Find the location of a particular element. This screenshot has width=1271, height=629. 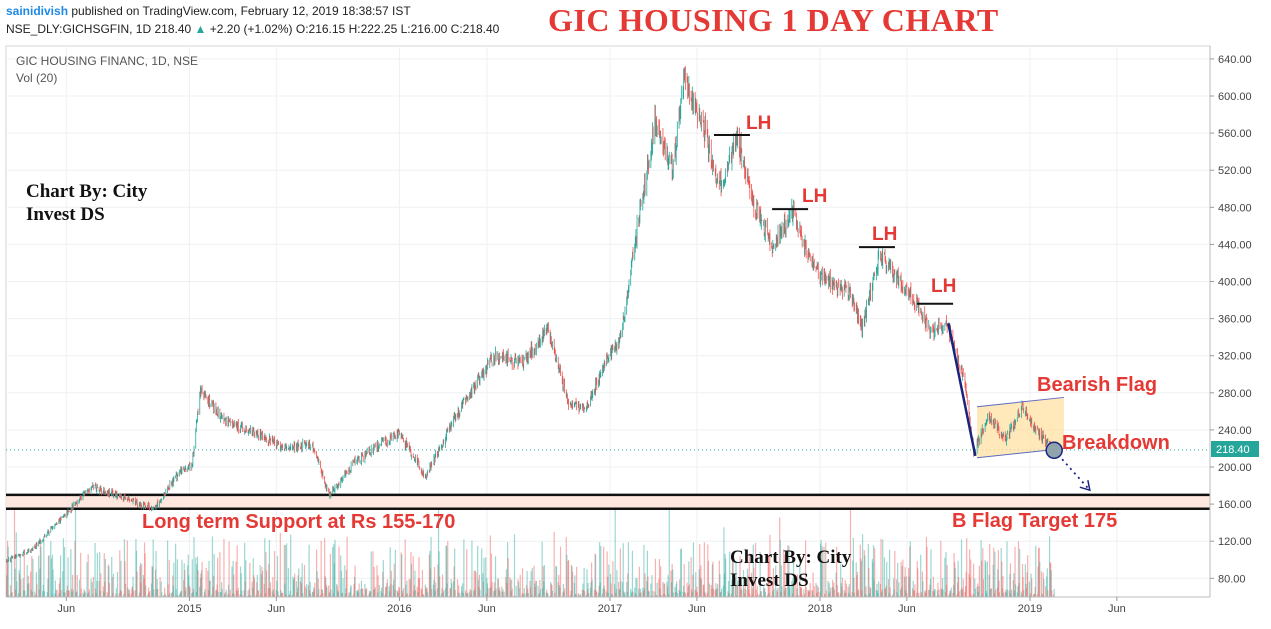

y-tick-label: 480.00 is located at coordinates (1235, 208).